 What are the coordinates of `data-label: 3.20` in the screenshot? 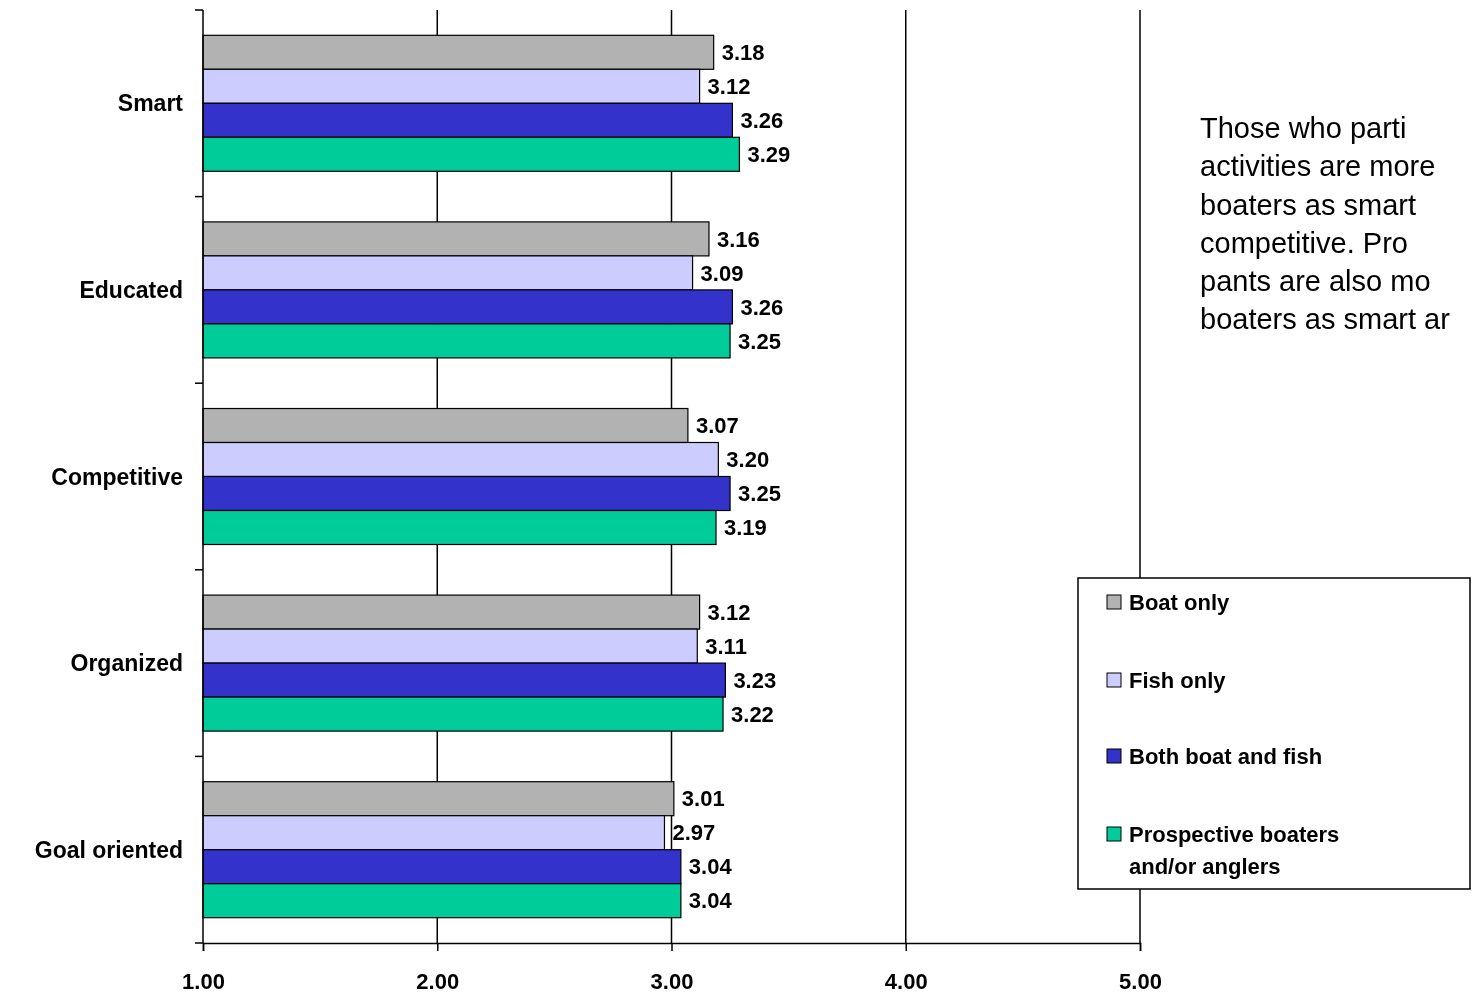 It's located at (748, 460).